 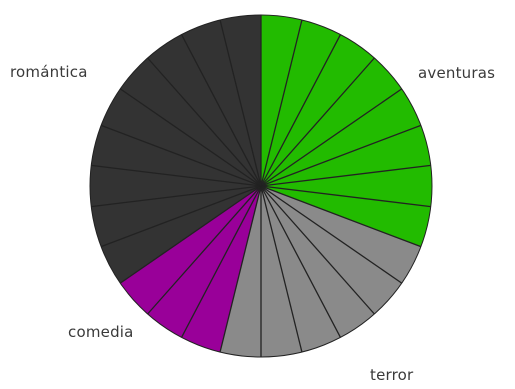 I want to click on slice-label-terror: terror, so click(x=392, y=375).